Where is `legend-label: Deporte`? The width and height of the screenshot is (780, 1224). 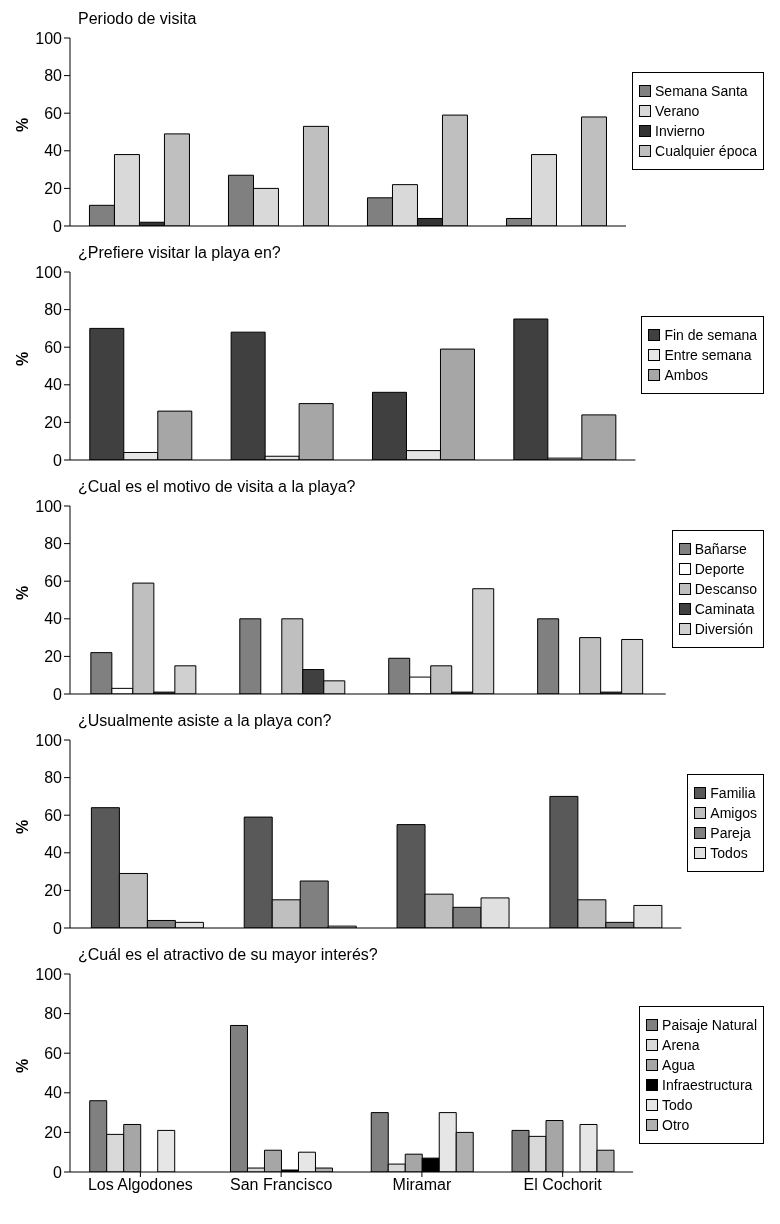
legend-label: Deporte is located at coordinates (719, 569).